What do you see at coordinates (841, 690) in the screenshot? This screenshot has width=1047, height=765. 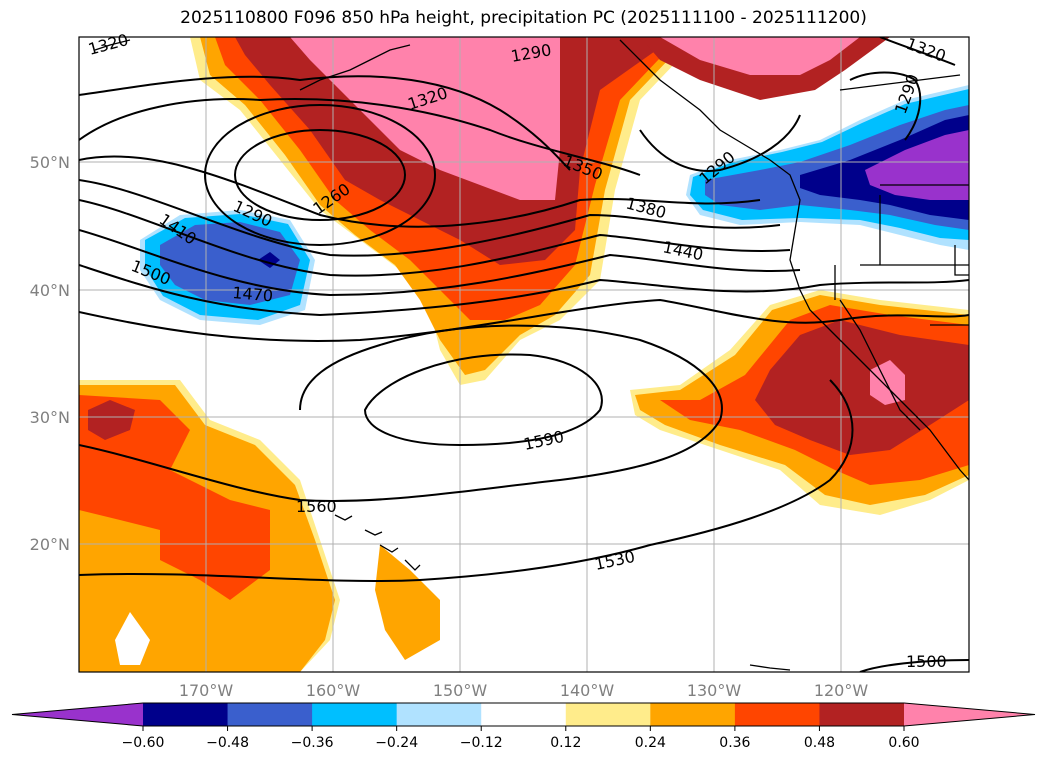 I see `lon-label: 120°W` at bounding box center [841, 690].